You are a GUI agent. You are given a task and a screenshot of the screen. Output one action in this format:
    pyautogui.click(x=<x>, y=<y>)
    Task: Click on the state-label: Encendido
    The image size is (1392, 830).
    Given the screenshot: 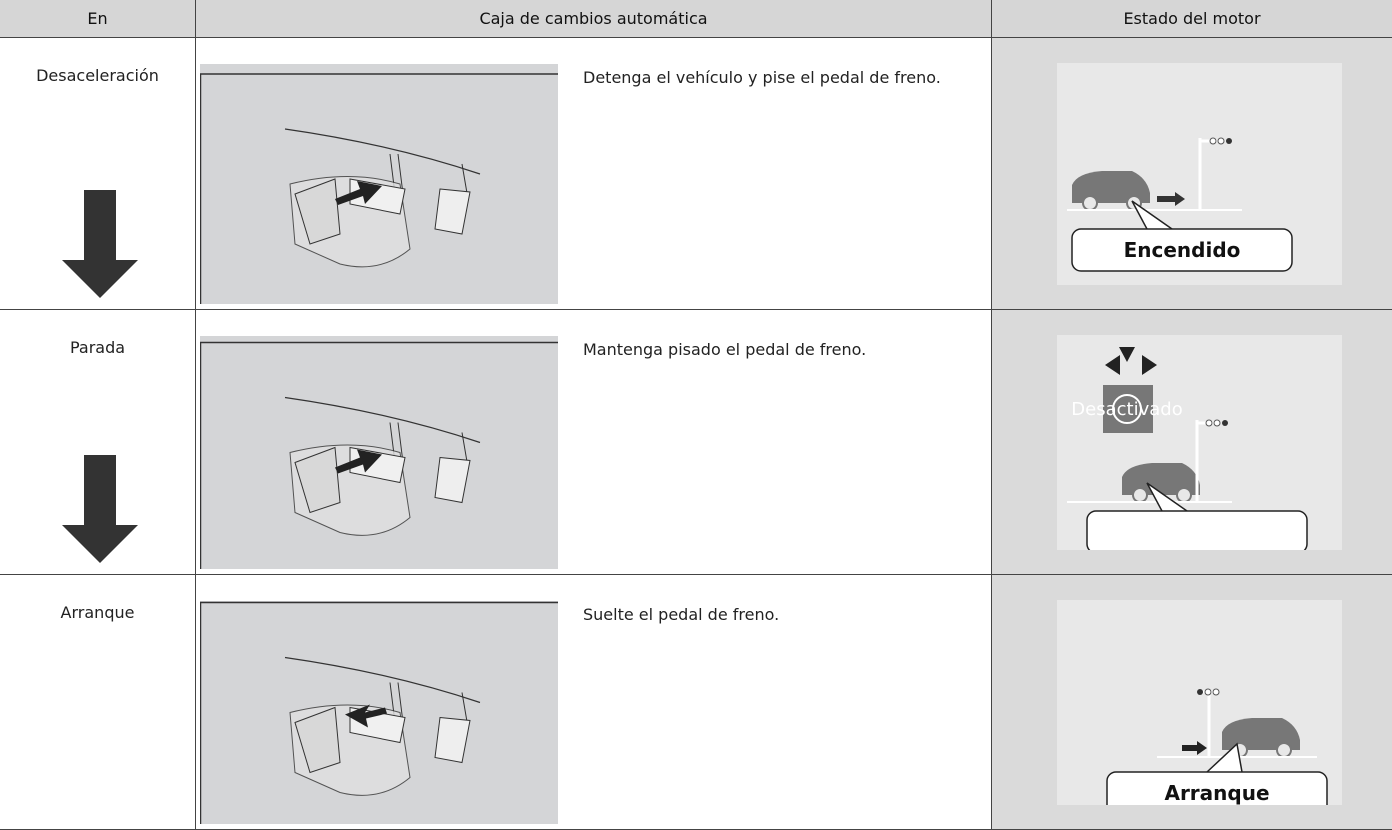 What is the action you would take?
    pyautogui.click(x=1182, y=250)
    